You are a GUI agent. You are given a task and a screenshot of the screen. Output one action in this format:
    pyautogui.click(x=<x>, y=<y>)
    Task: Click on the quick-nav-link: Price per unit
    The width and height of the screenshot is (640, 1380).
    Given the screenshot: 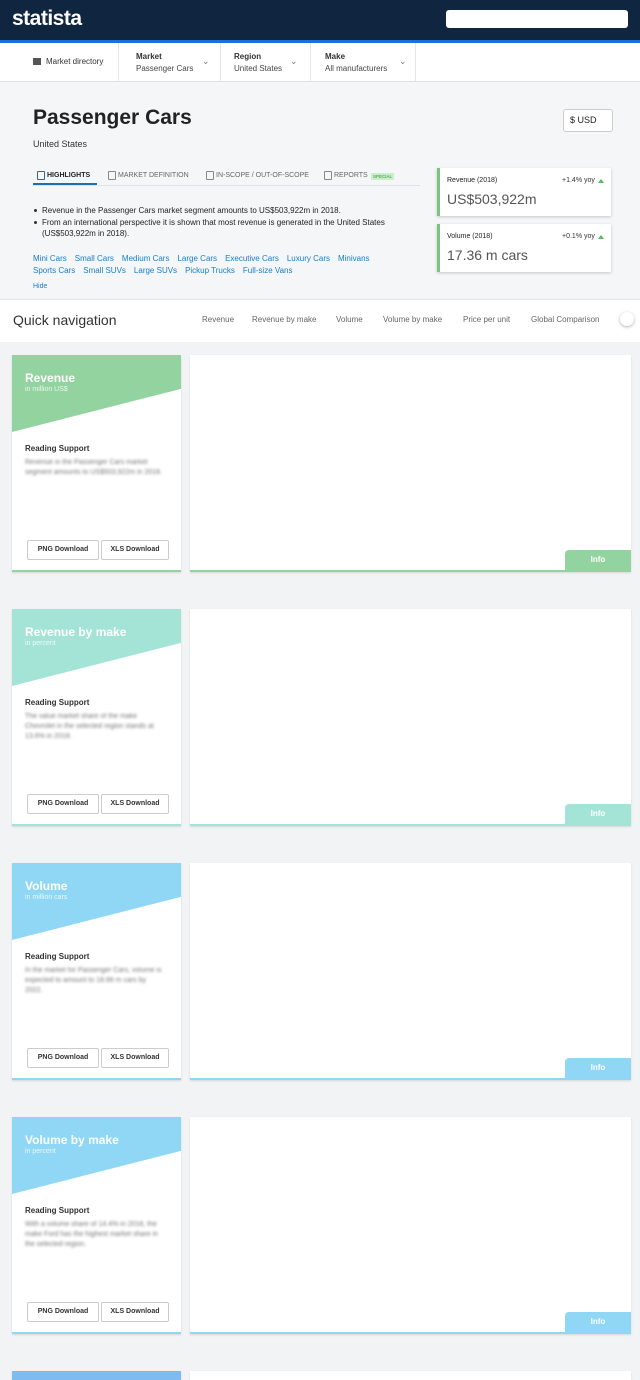 What is the action you would take?
    pyautogui.click(x=487, y=319)
    